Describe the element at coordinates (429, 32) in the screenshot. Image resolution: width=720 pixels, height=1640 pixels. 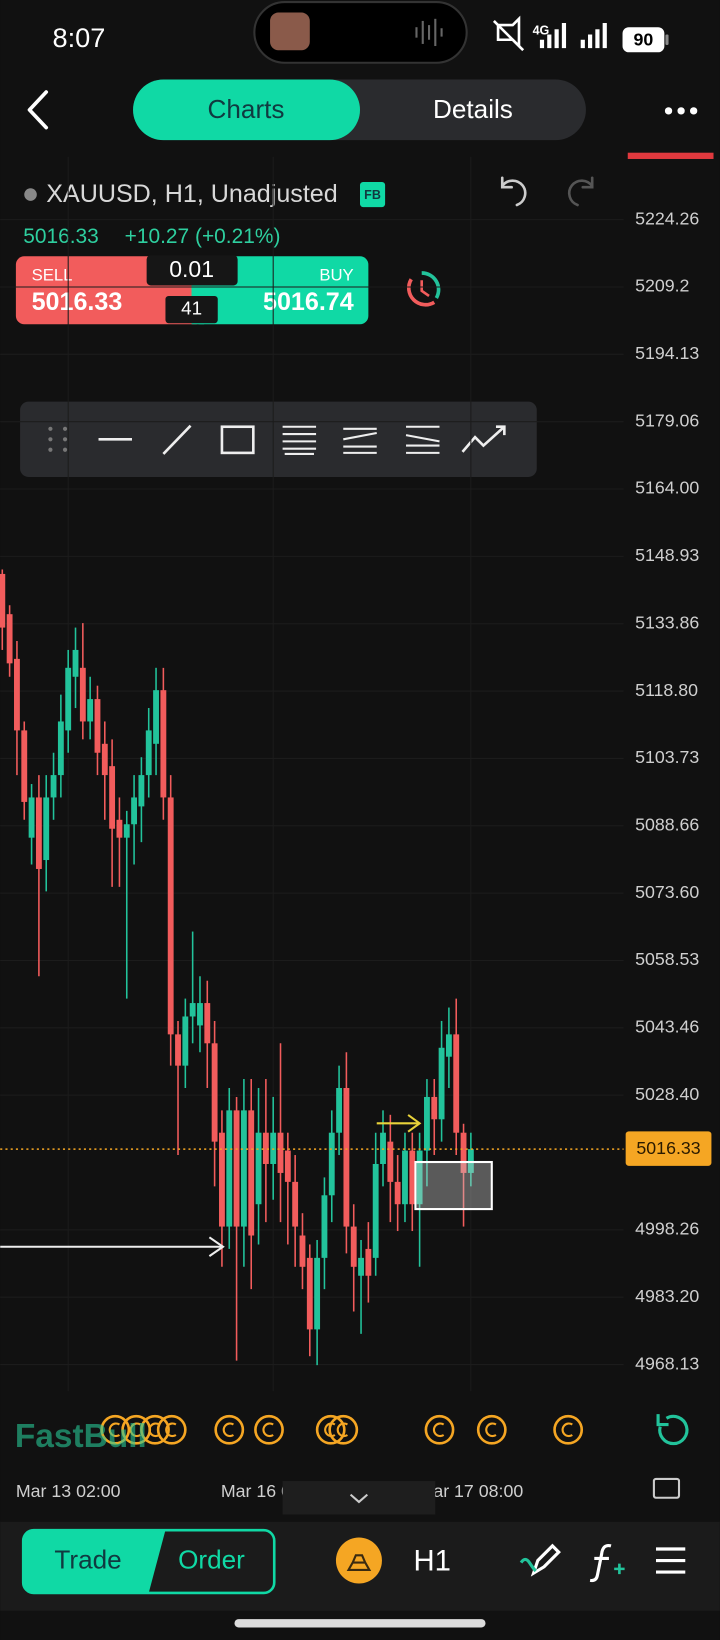
I see `audio-wave` at that location.